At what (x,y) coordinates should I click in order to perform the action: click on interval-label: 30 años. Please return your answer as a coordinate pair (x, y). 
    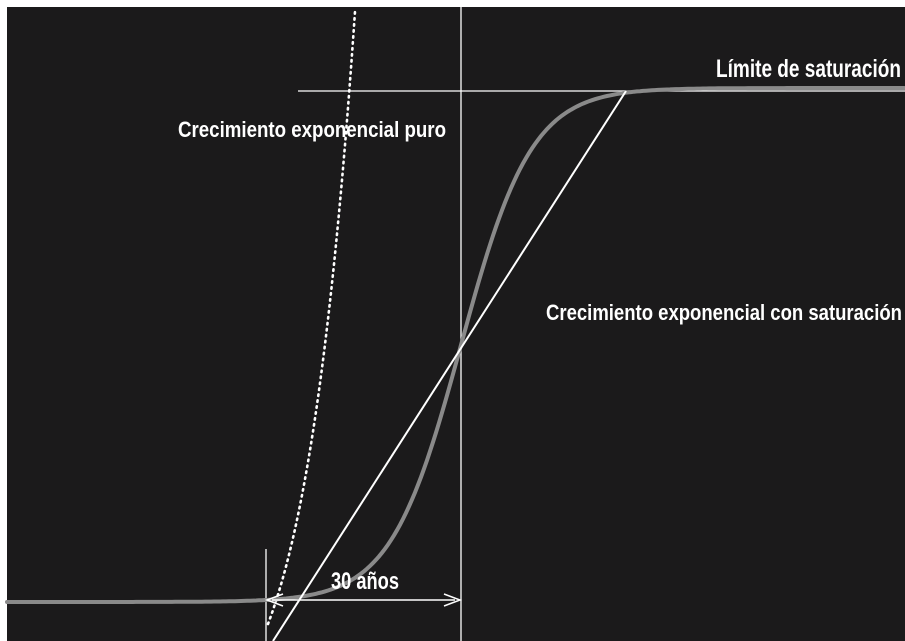
    Looking at the image, I should click on (365, 581).